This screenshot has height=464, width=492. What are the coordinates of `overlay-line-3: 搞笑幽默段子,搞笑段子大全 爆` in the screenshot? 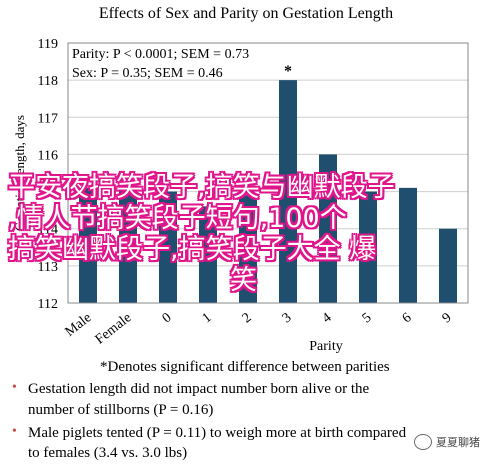 It's located at (192, 249).